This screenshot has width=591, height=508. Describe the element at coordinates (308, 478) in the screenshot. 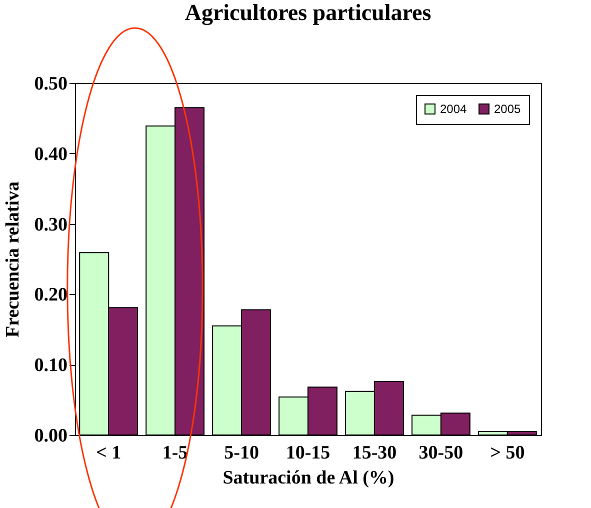

I see `x-axis-title: Saturación de Al (%)` at that location.